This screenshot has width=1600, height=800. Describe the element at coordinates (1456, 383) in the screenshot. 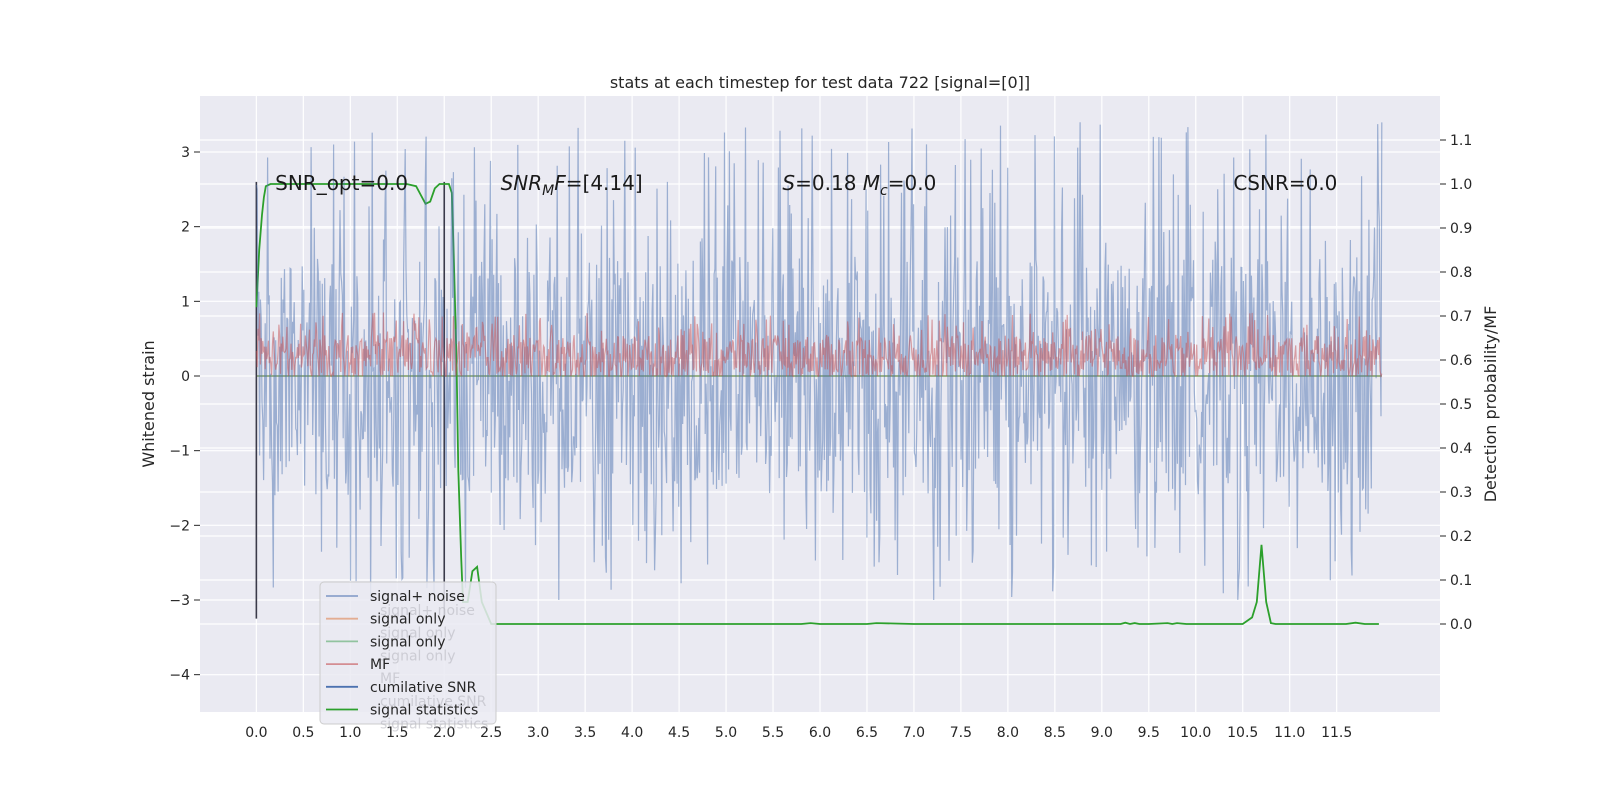

I see `y2-tick-labels: 0.0 0.1 0.2 0.3 0.4 0.5 0.6 0.7 0.8 0.9 1.0 1.1` at that location.